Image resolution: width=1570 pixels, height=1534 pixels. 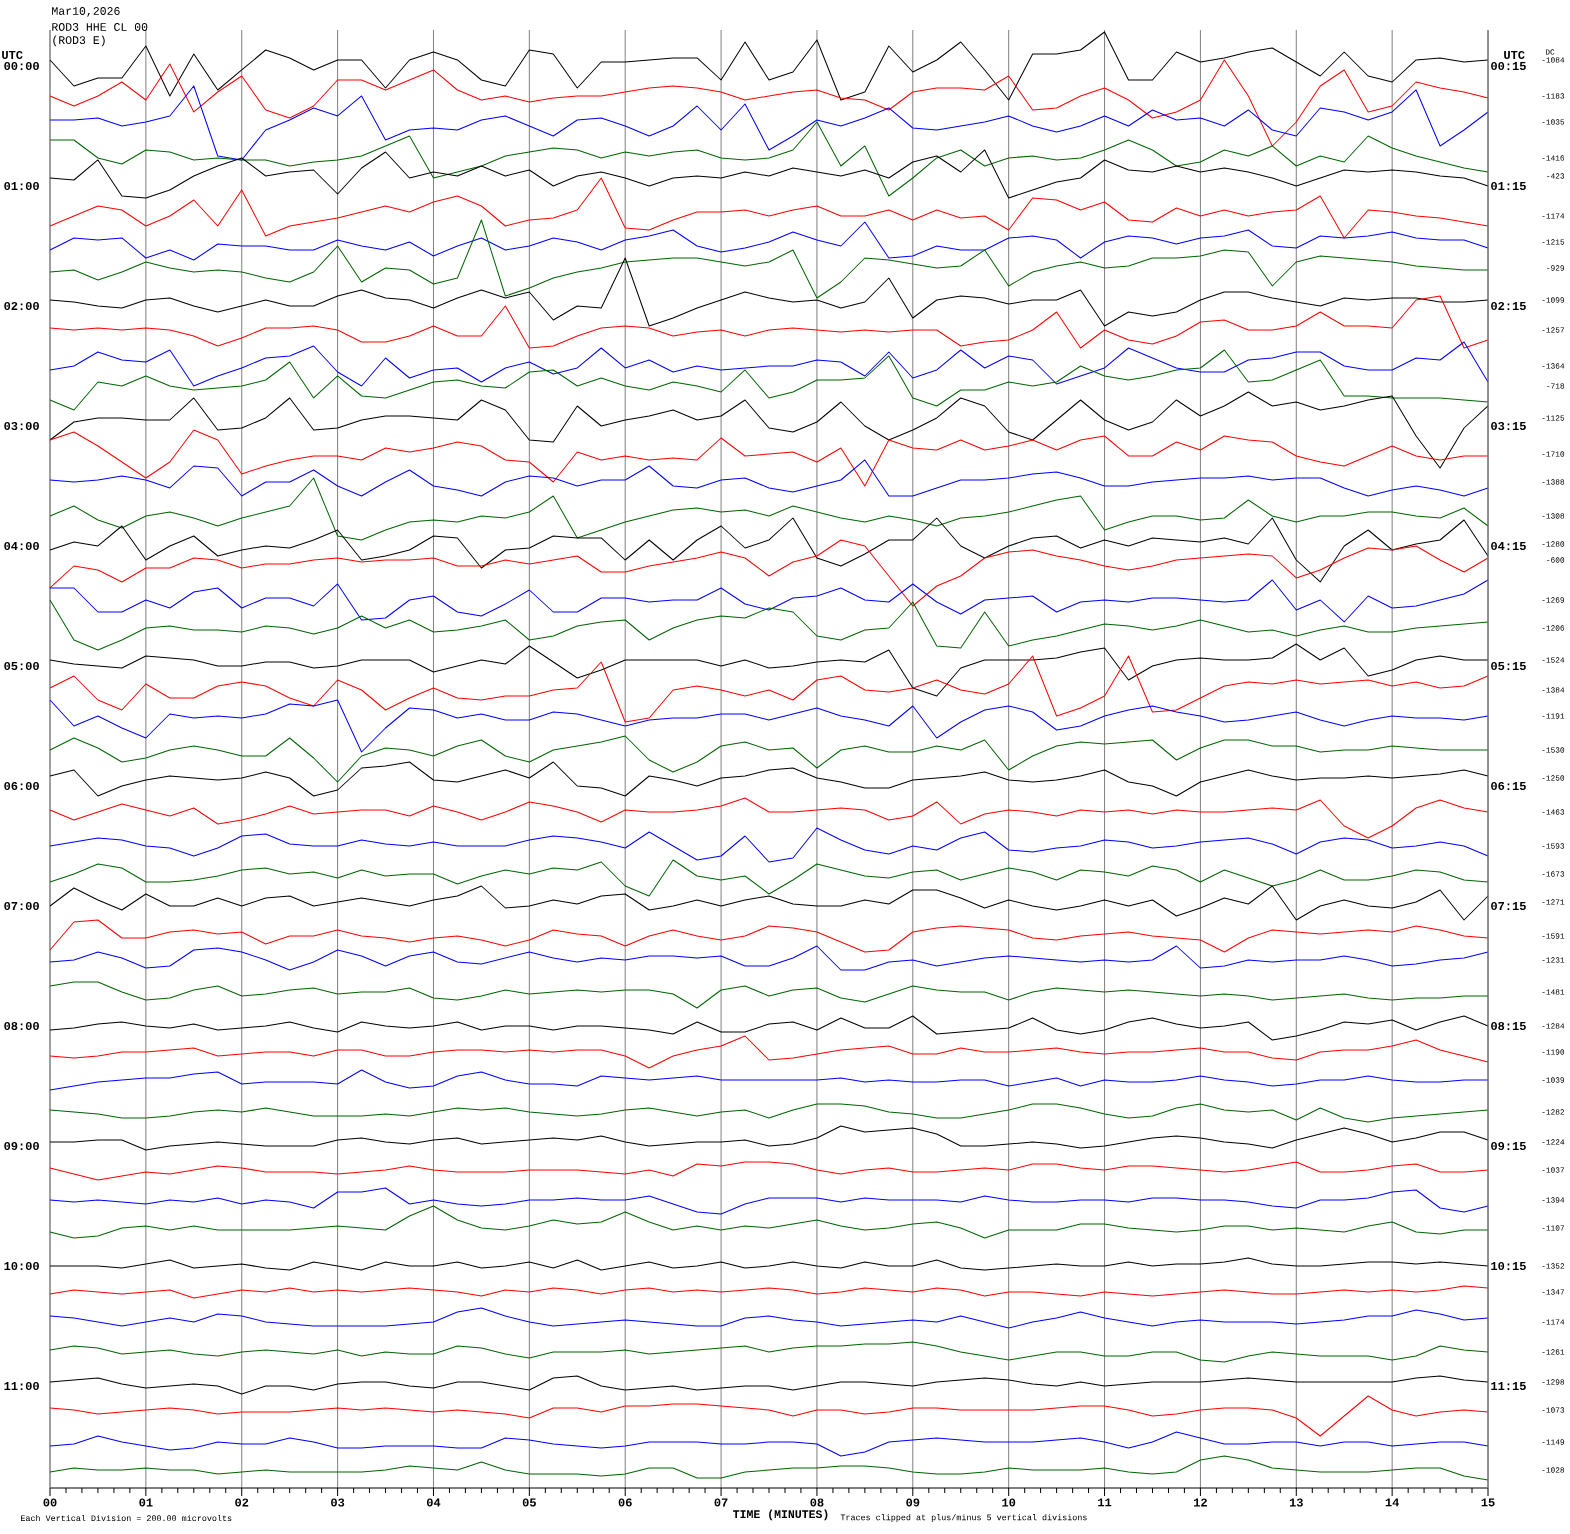 I want to click on y-tick-label: 07:00, so click(x=21, y=906).